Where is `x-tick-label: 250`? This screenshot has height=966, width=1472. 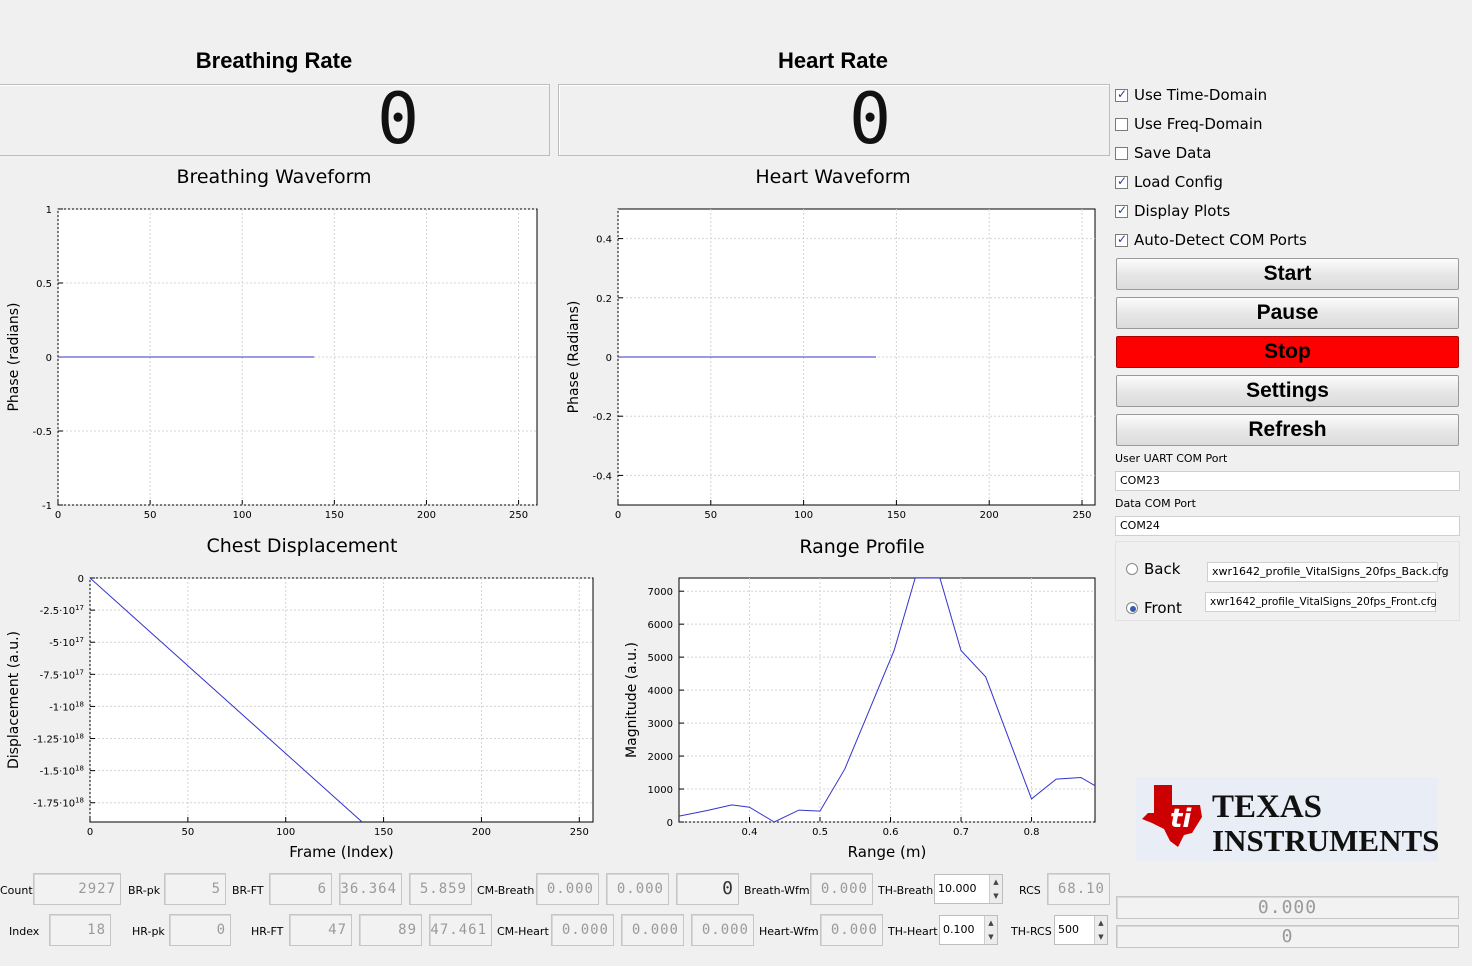 x-tick-label: 250 is located at coordinates (579, 832).